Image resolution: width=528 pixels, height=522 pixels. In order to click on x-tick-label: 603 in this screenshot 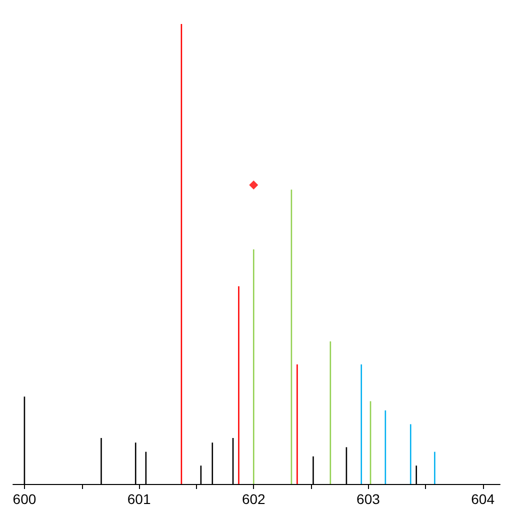, I will do `click(368, 499)`.